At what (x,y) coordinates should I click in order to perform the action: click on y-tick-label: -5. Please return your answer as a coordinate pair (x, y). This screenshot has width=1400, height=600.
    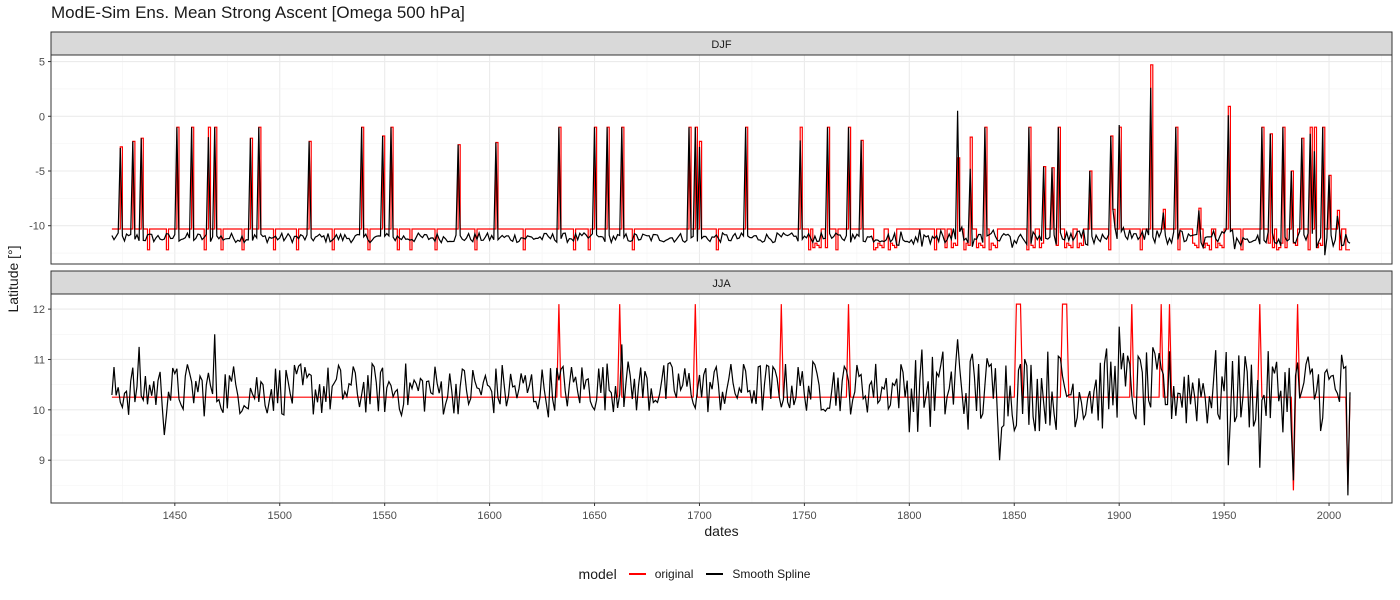
    Looking at the image, I should click on (40, 172).